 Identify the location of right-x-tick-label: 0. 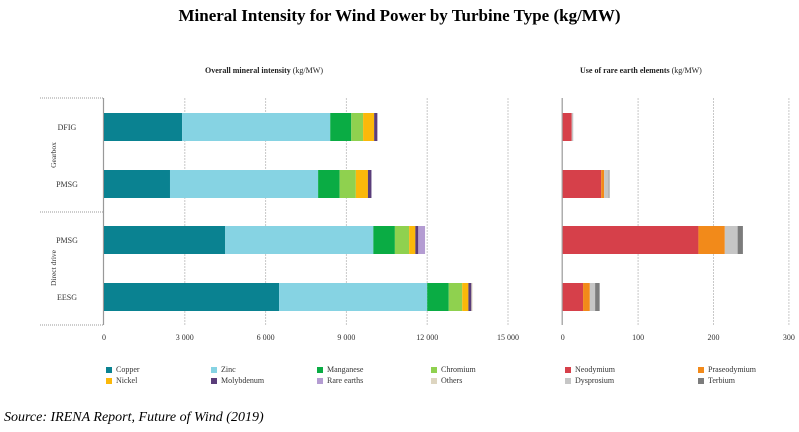
(563, 337).